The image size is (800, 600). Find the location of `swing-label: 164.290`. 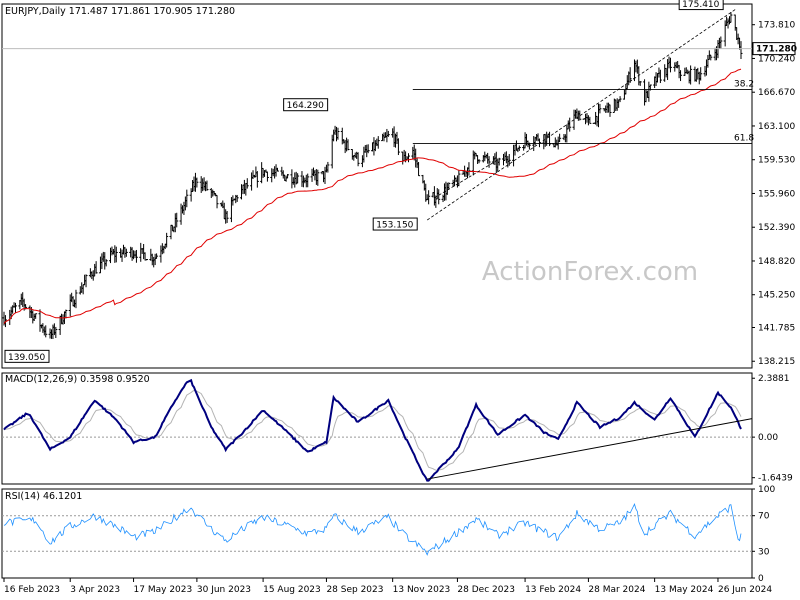

swing-label: 164.290 is located at coordinates (305, 106).